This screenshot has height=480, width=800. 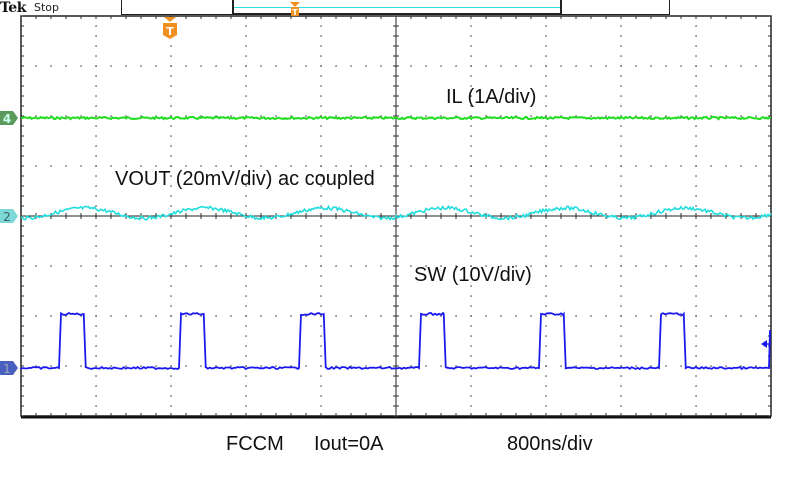 I want to click on trigger-level-icon, so click(x=766, y=344).